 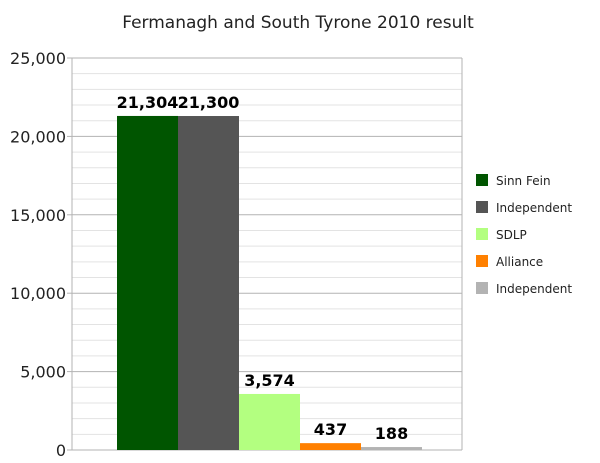 What do you see at coordinates (38, 293) in the screenshot?
I see `y-tick-label: 10,000` at bounding box center [38, 293].